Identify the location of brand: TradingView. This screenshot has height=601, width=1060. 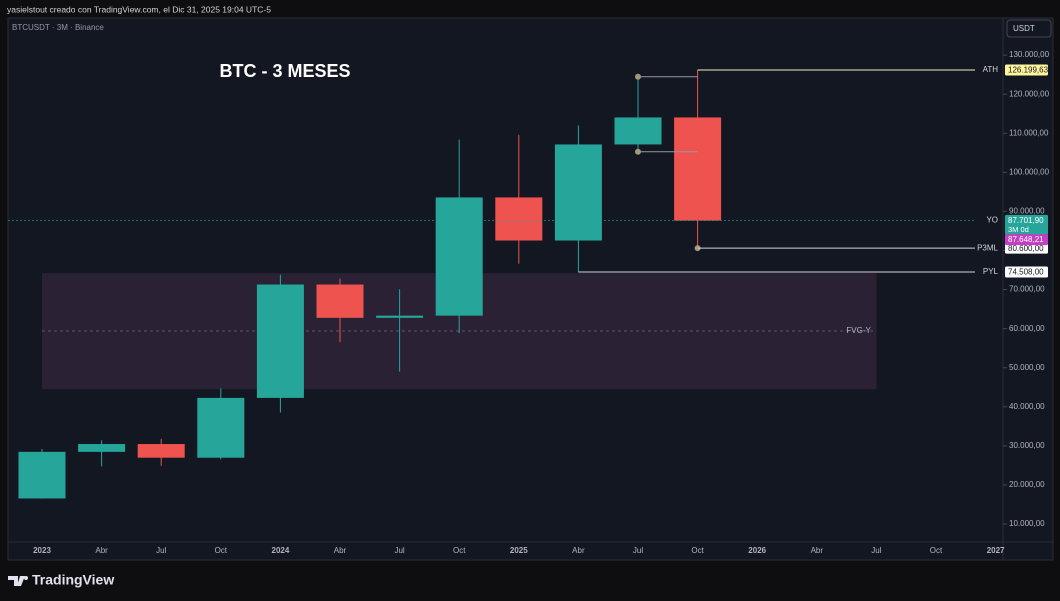
(73, 580).